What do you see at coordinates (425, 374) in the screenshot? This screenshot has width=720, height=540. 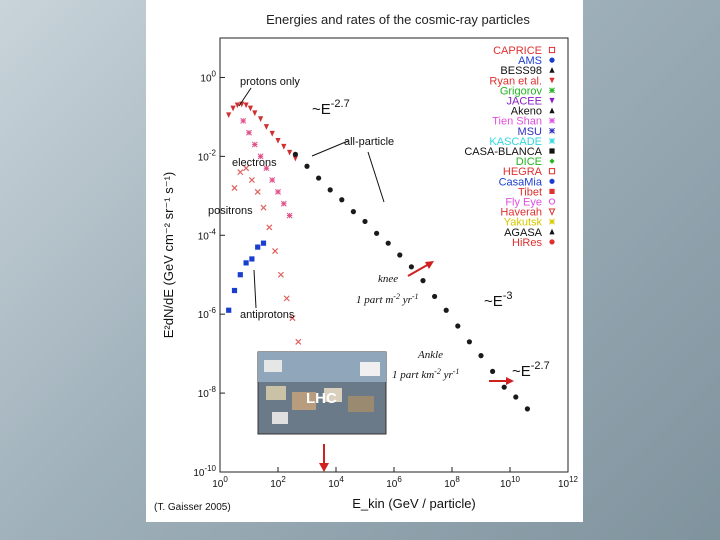 I see `ankle-rate-label: 1 part km-2 yr-1` at bounding box center [425, 374].